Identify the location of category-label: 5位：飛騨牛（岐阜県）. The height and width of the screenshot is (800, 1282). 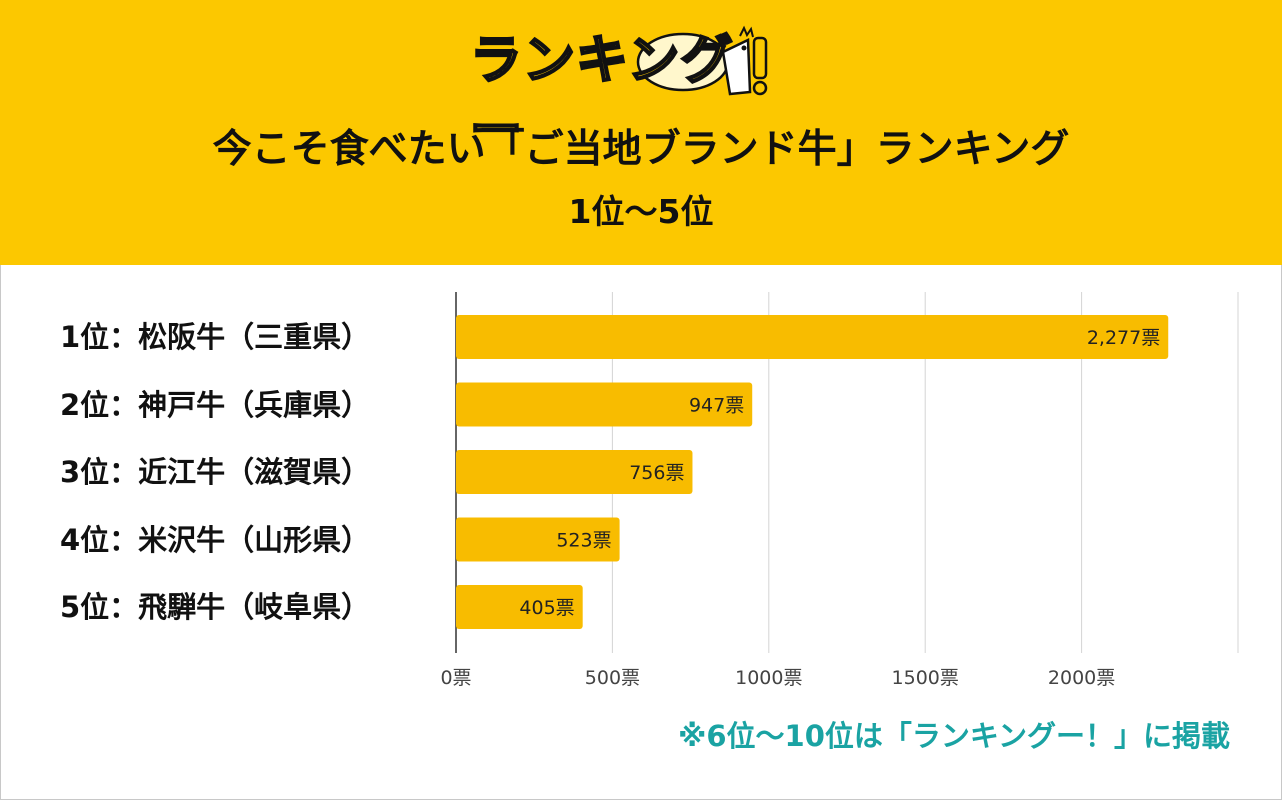
(215, 607).